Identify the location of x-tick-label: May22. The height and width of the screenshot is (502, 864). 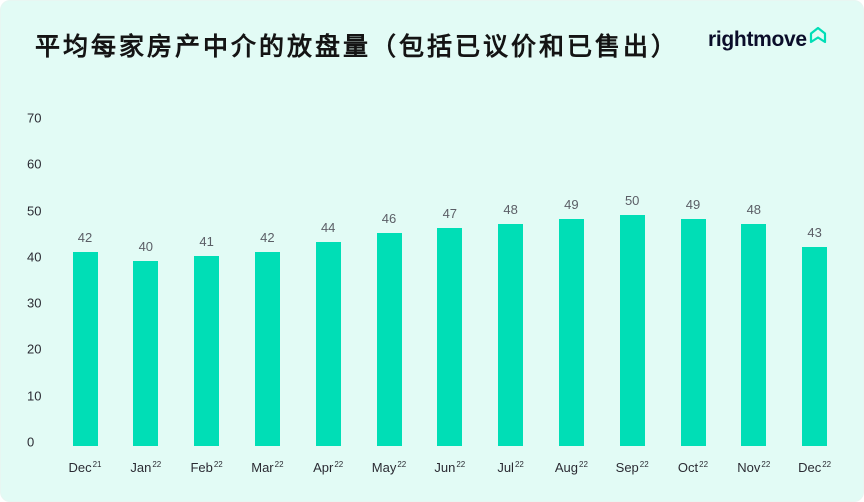
(389, 467).